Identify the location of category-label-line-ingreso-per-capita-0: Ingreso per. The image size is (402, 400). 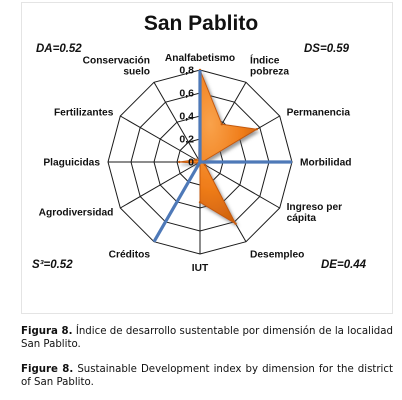
(315, 207).